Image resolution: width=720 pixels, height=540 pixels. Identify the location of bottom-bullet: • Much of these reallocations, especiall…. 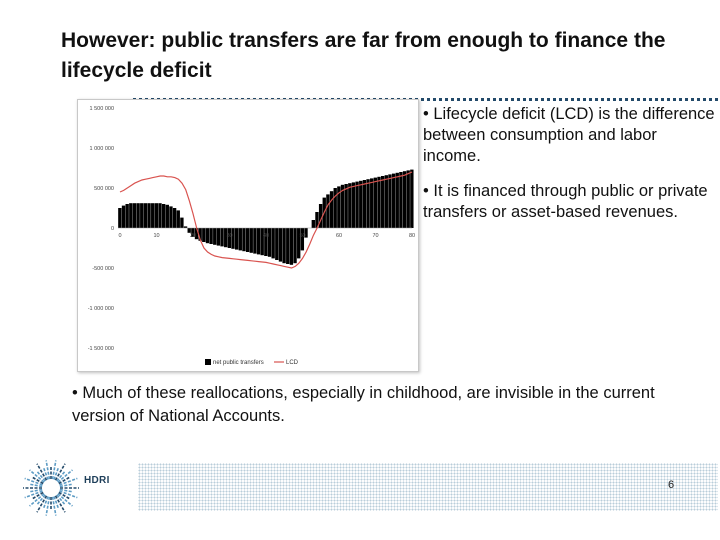
(363, 404).